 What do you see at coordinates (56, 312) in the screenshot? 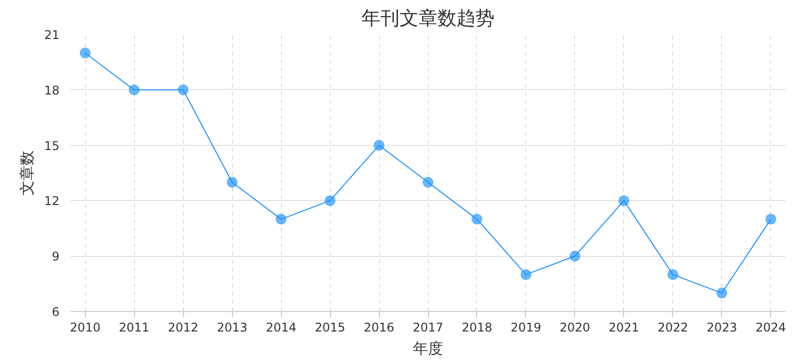
I see `y-tick-label: 6` at bounding box center [56, 312].